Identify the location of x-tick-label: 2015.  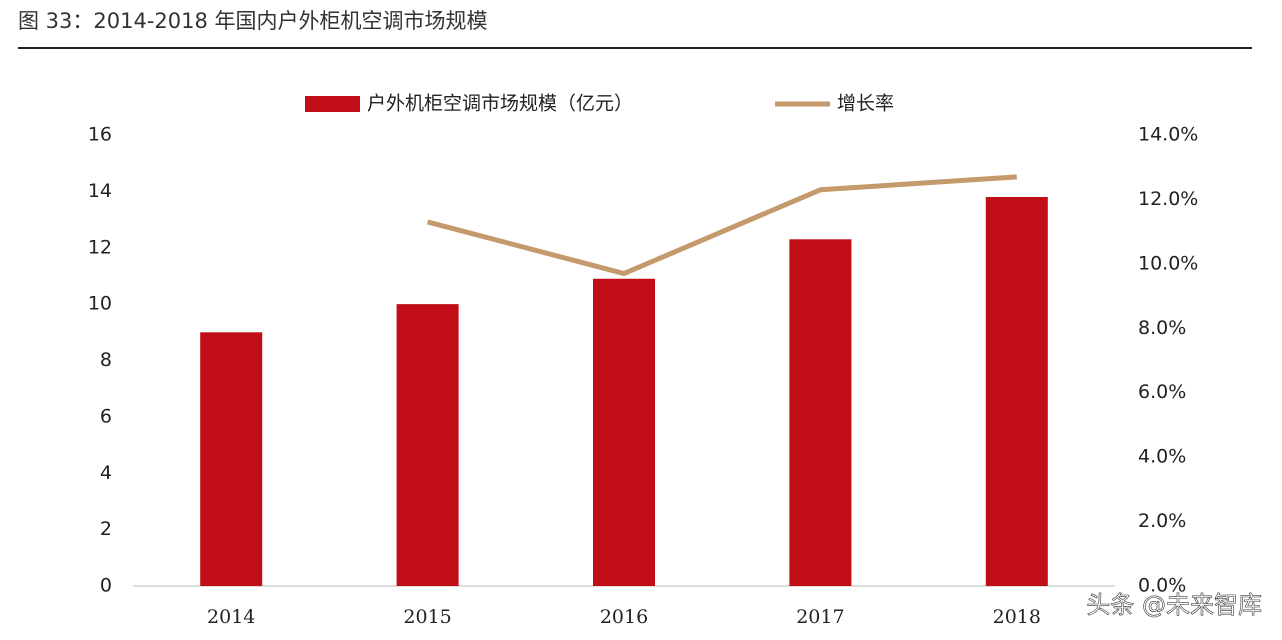
(427, 617).